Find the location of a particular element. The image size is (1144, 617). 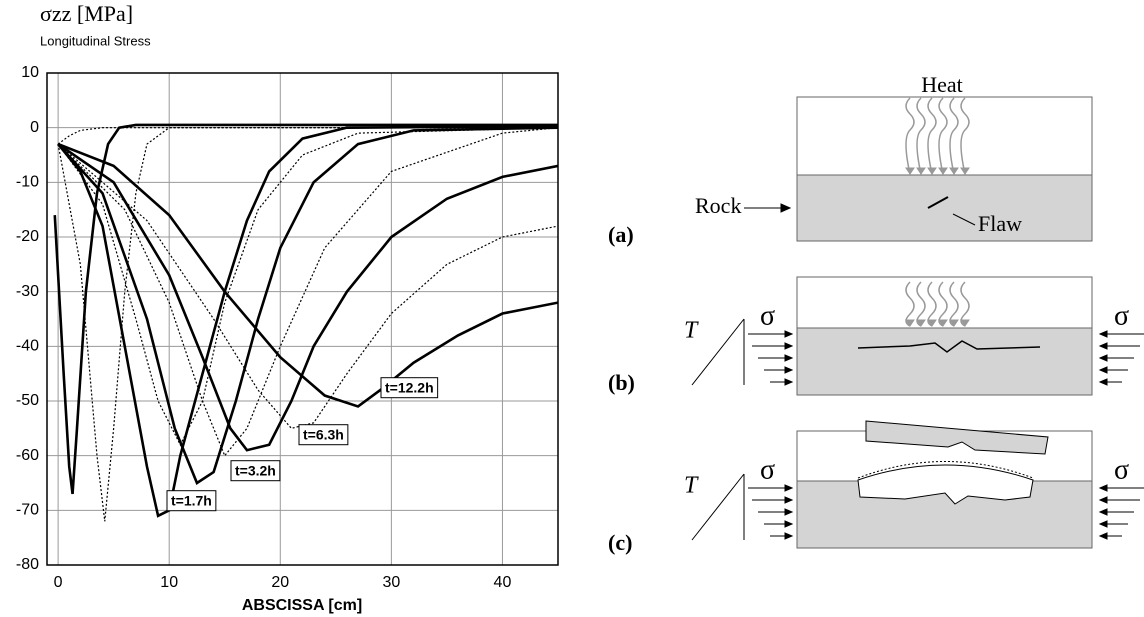

spall-outline is located at coordinates (945, 470).